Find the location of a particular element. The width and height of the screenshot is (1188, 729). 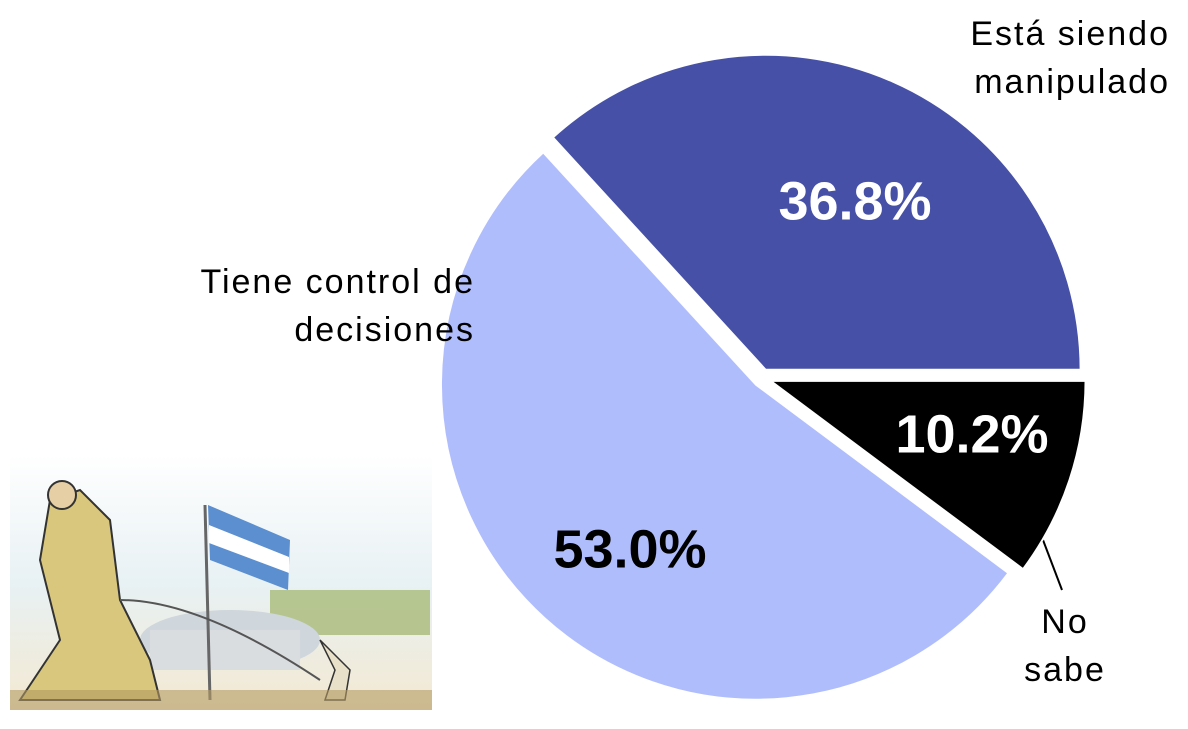

category-label: Tiene control de decisiones is located at coordinates (337, 306).